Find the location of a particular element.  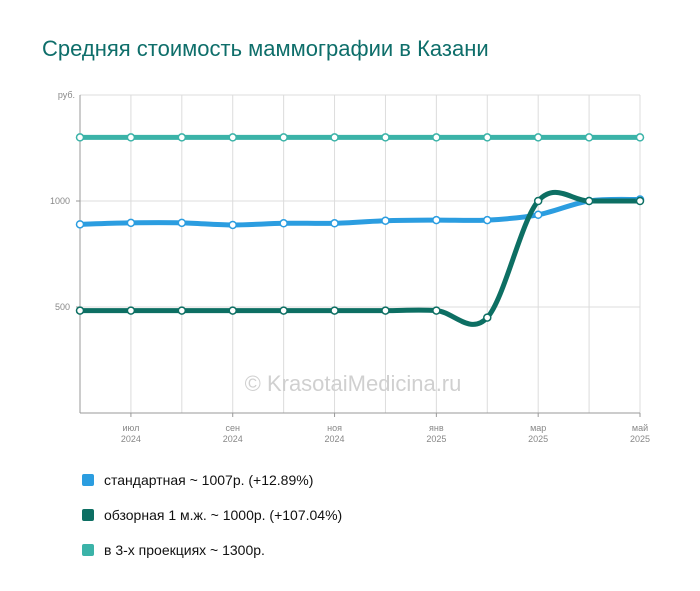

series-line is located at coordinates (360, 212).